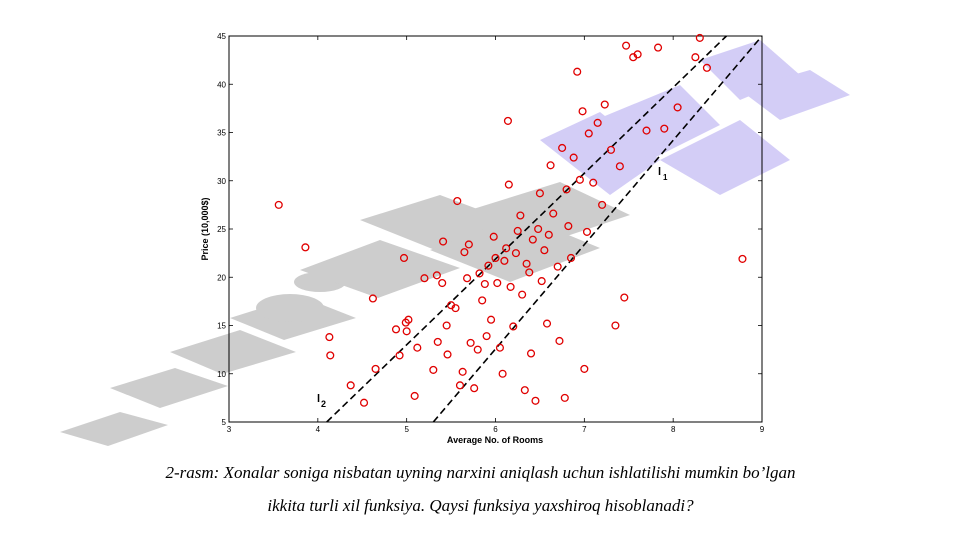  Describe the element at coordinates (318, 399) in the screenshot. I see `line-label-l2: l` at that location.